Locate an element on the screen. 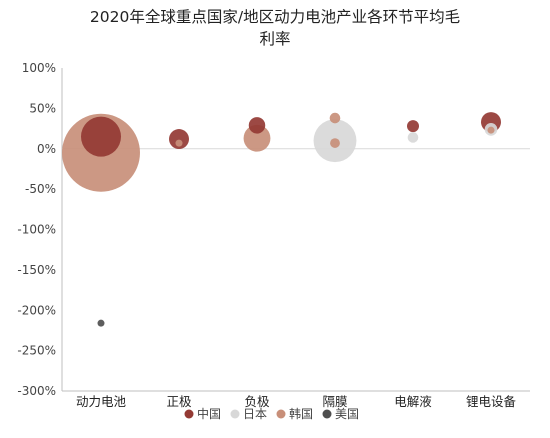 The image size is (550, 438). legend-label: 中国 is located at coordinates (209, 413).